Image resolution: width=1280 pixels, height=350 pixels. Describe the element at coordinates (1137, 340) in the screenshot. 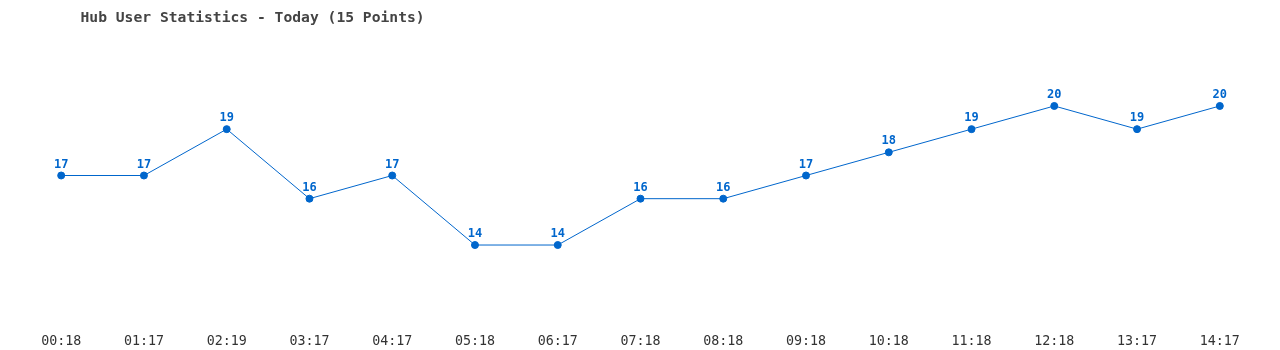

I see `x-tick-label: 13:17` at that location.